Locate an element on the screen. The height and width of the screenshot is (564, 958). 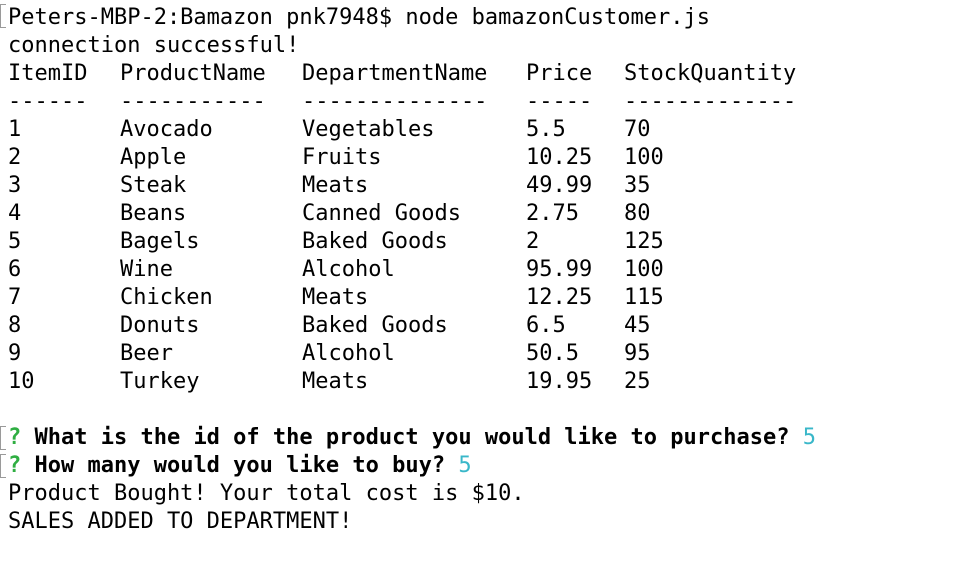
cell-department-name: Vegetables is located at coordinates (368, 129).